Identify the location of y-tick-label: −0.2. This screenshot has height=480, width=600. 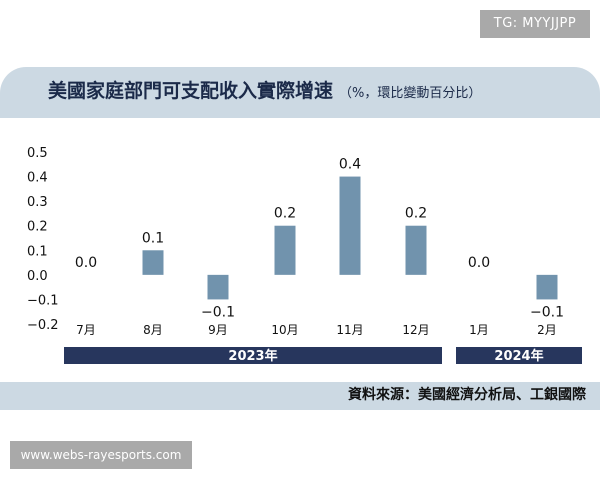
(43, 325).